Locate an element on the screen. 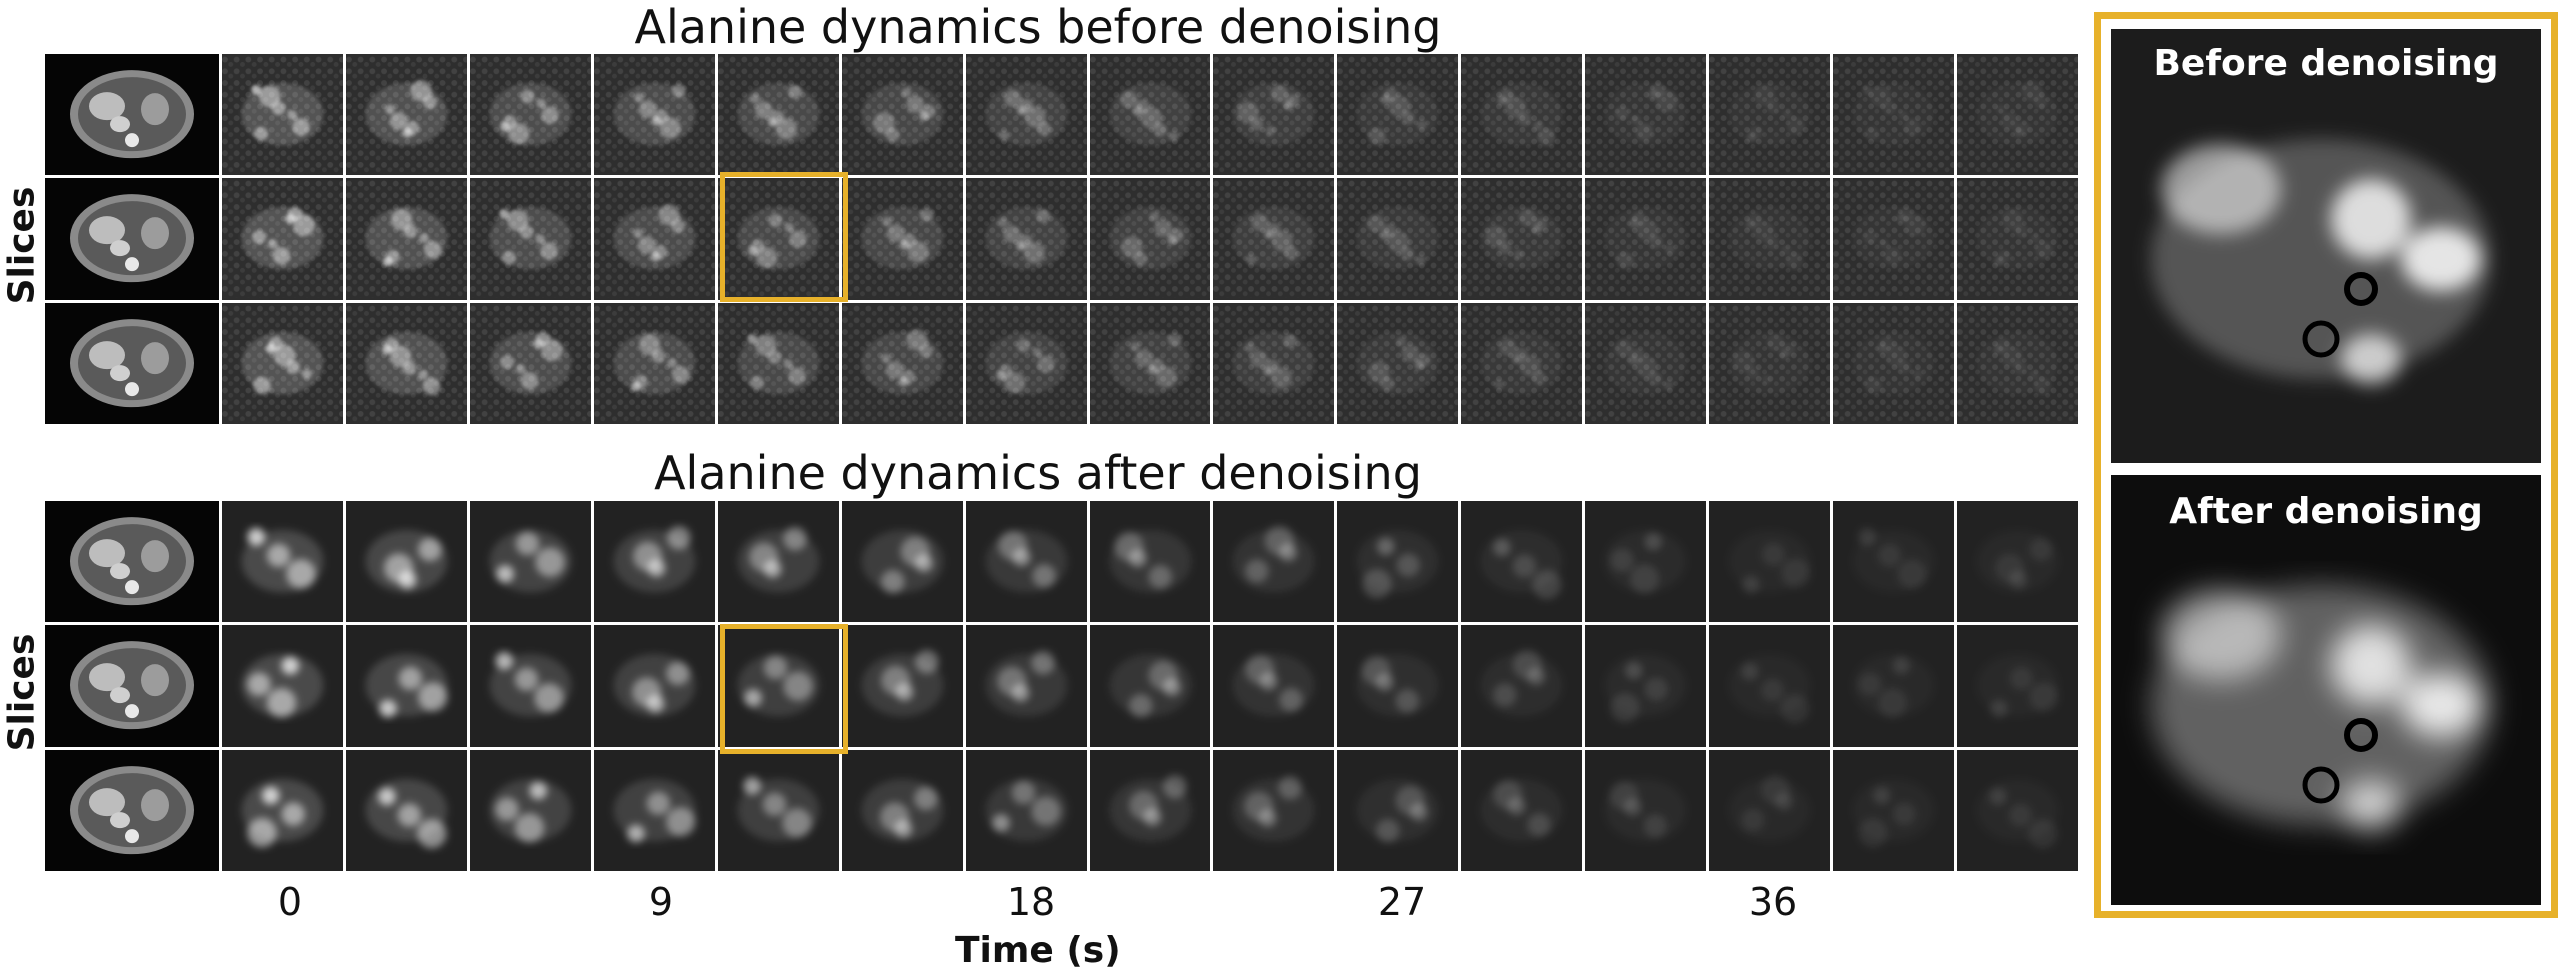 The width and height of the screenshot is (2560, 978). zoom-after-visual is located at coordinates (2321, 707).